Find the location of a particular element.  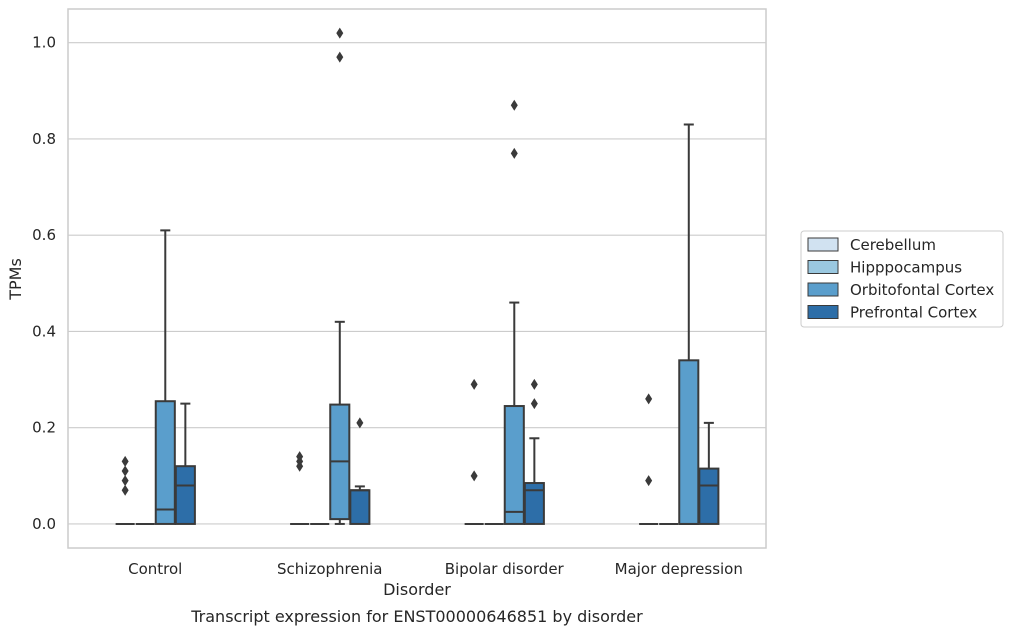

legend-label: Cerebellum is located at coordinates (893, 245).